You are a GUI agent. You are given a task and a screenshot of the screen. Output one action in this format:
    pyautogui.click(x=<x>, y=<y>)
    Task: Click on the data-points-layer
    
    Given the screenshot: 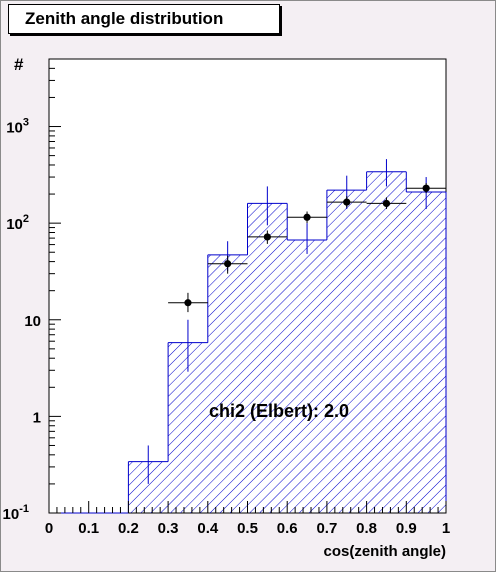 What is the action you would take?
    pyautogui.click(x=307, y=248)
    